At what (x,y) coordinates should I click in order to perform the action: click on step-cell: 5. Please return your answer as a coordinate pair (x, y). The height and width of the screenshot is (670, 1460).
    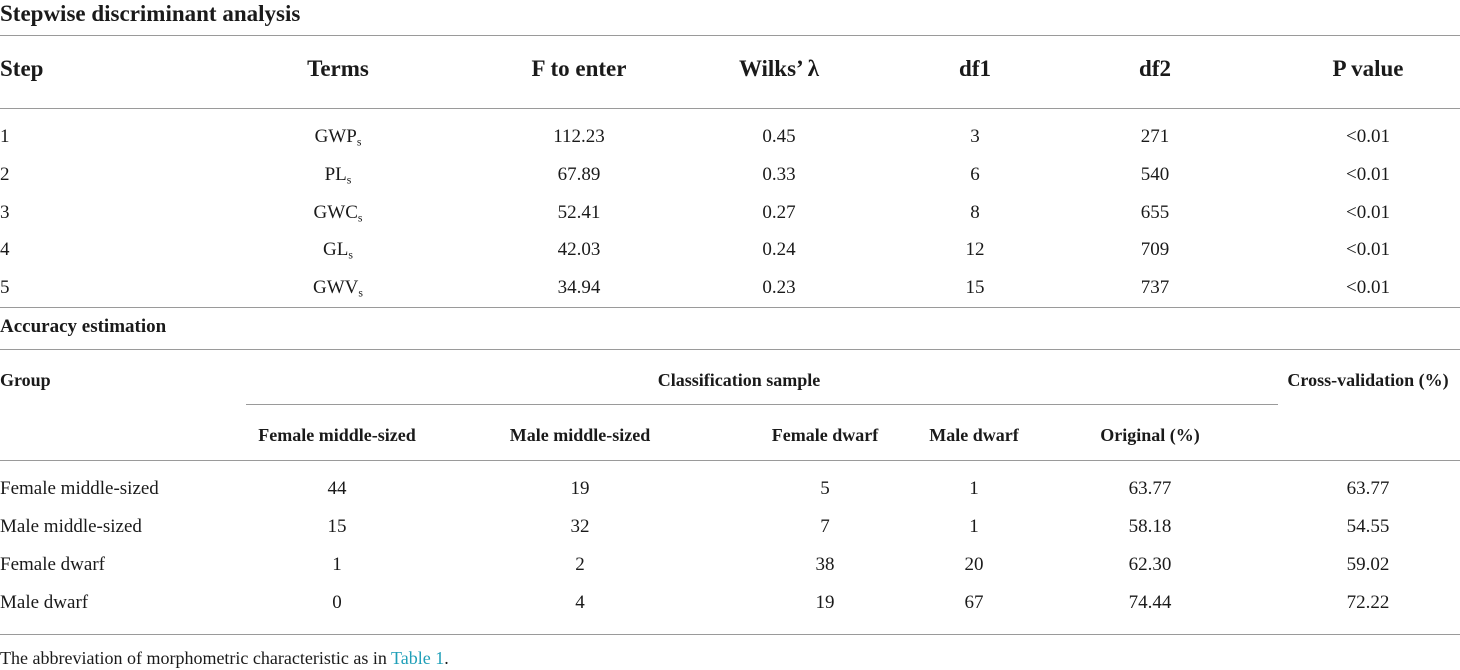
    Looking at the image, I should click on (5, 287).